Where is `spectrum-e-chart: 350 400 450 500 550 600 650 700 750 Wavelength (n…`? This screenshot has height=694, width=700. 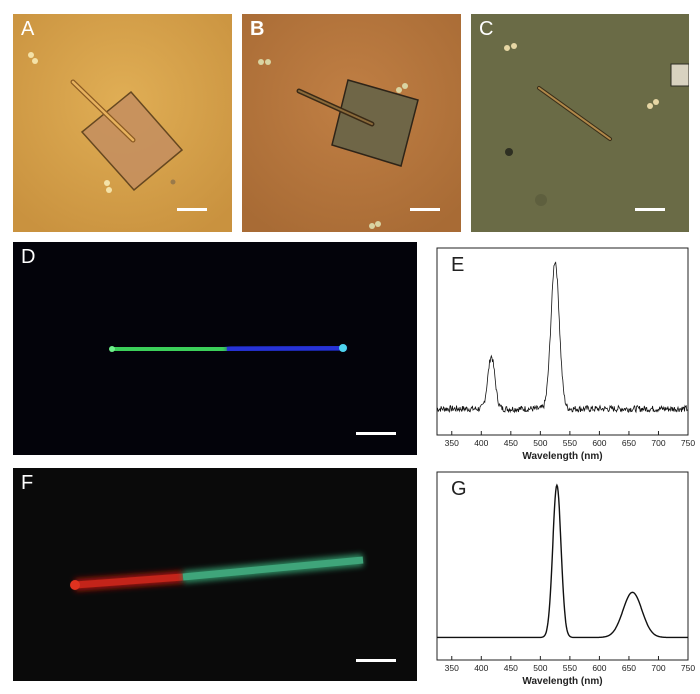 spectrum-e-chart: 350 400 450 500 550 600 650 700 750 Wavelength (n… is located at coordinates (565, 354).